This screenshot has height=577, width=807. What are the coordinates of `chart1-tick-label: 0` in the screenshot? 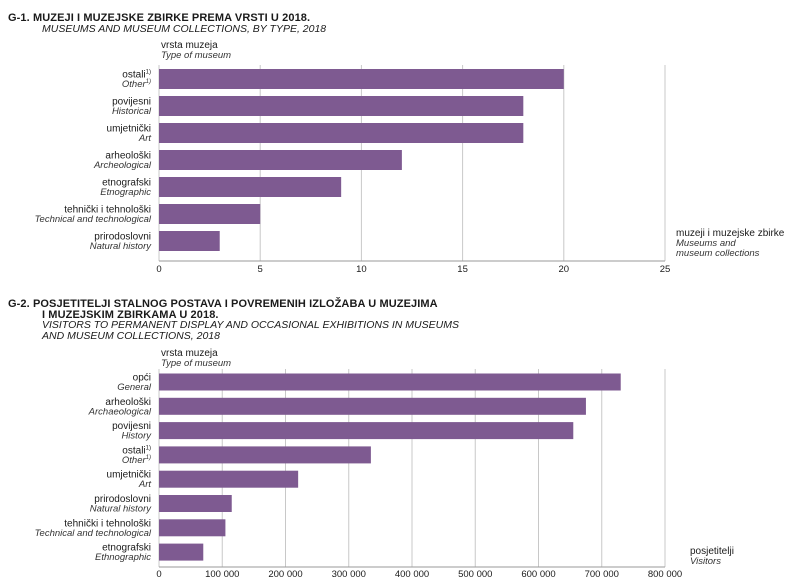 It's located at (158, 269).